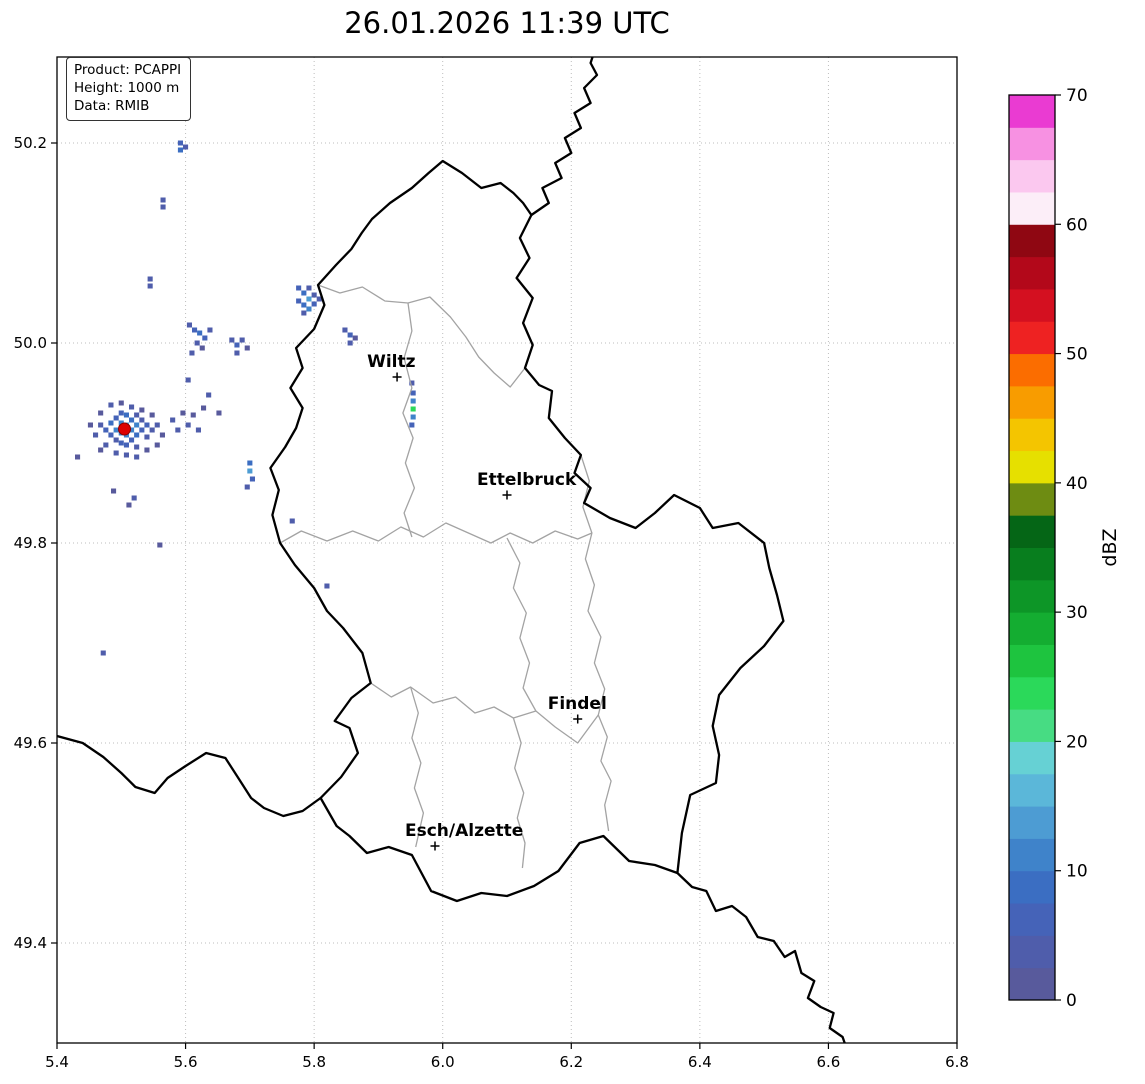  Describe the element at coordinates (314, 1062) in the screenshot. I see `x-axis-tick-label: 5.8` at that location.